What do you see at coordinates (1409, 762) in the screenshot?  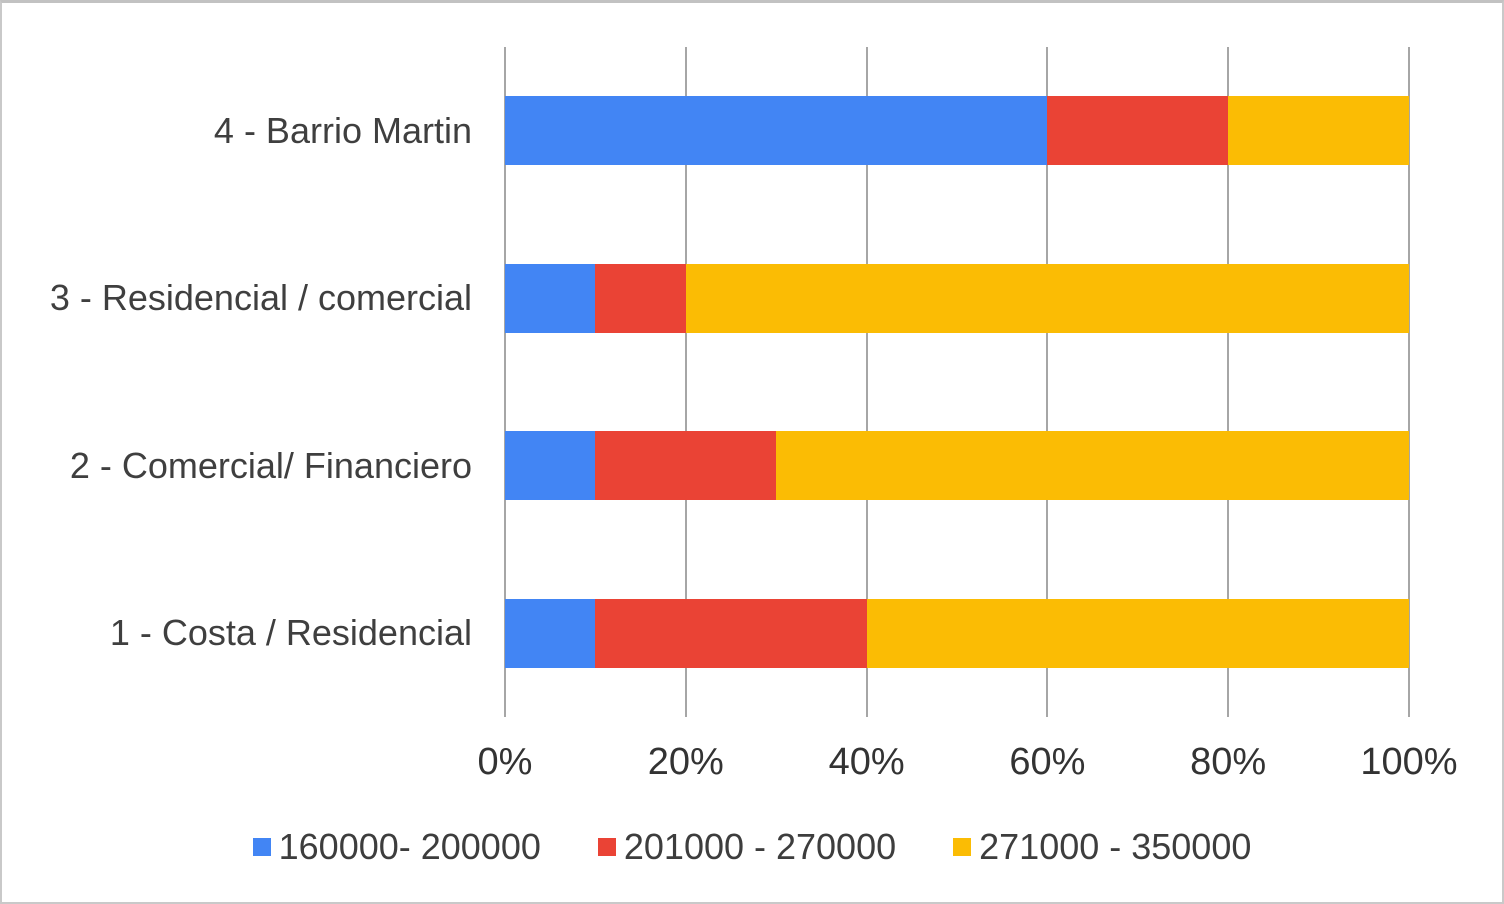 I see `x-axis-tick-label: 100%` at bounding box center [1409, 762].